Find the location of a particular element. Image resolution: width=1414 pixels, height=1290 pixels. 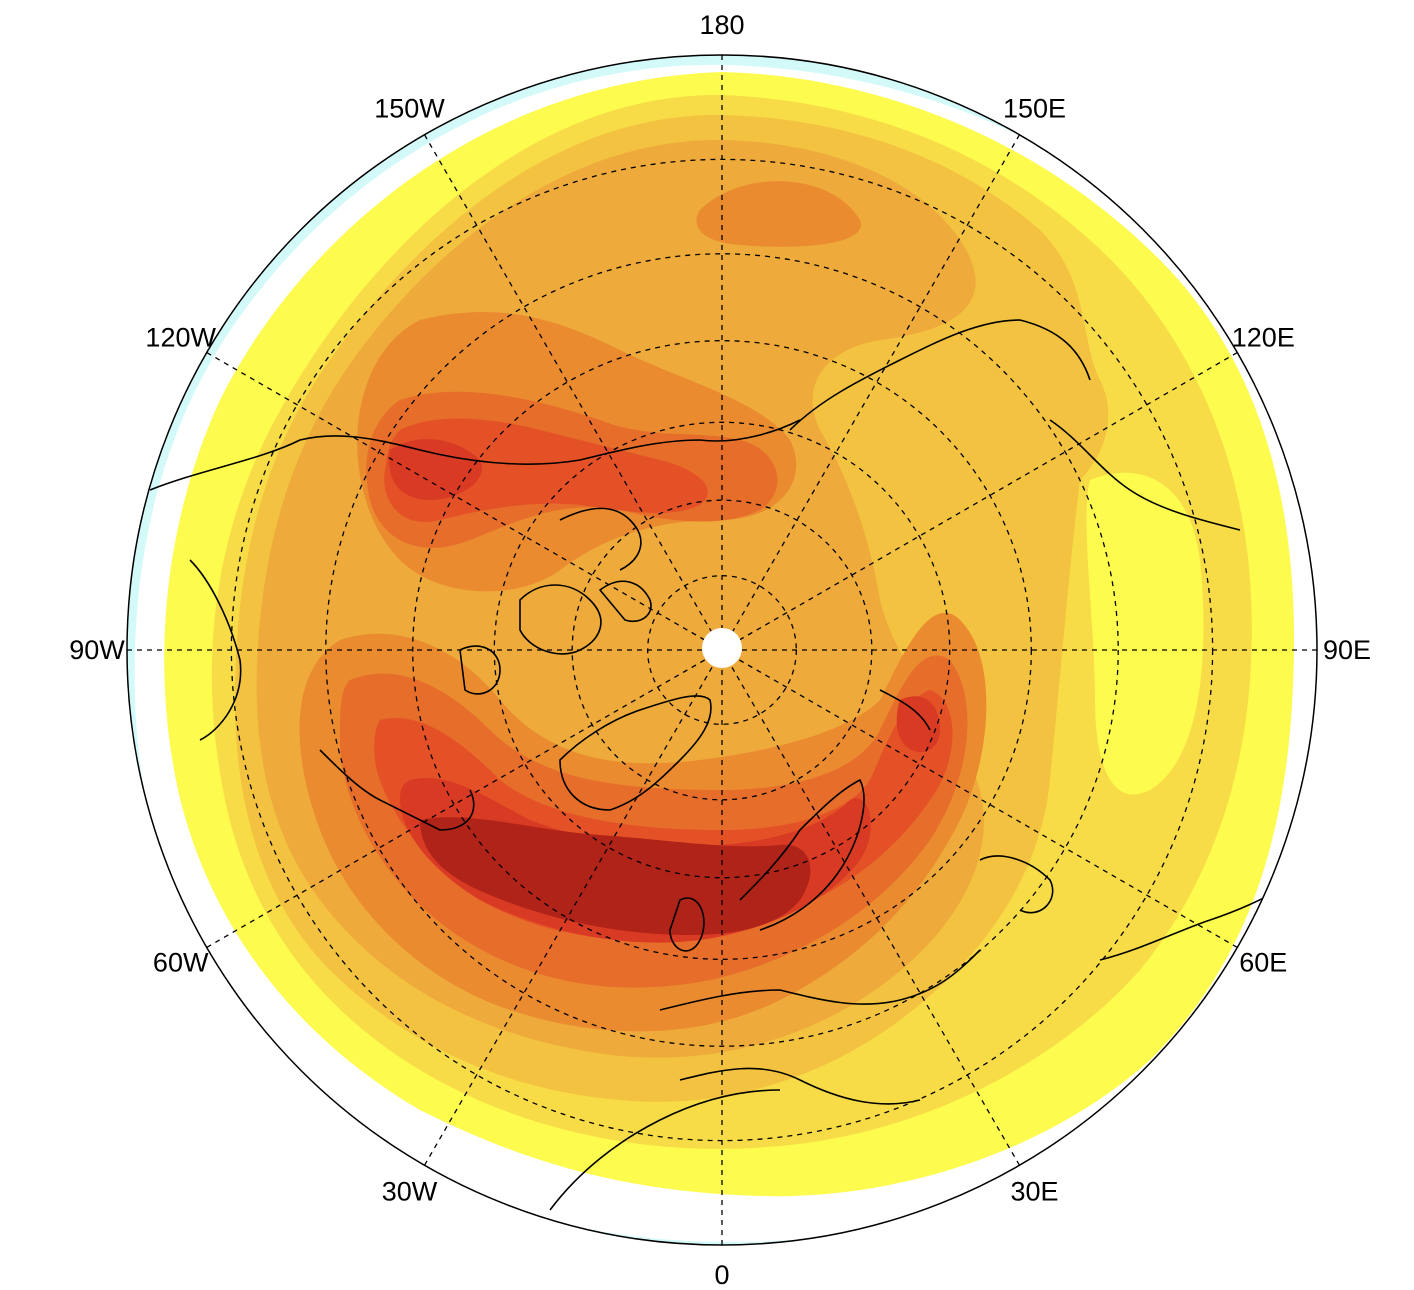

coastline-greenland is located at coordinates (635, 753).